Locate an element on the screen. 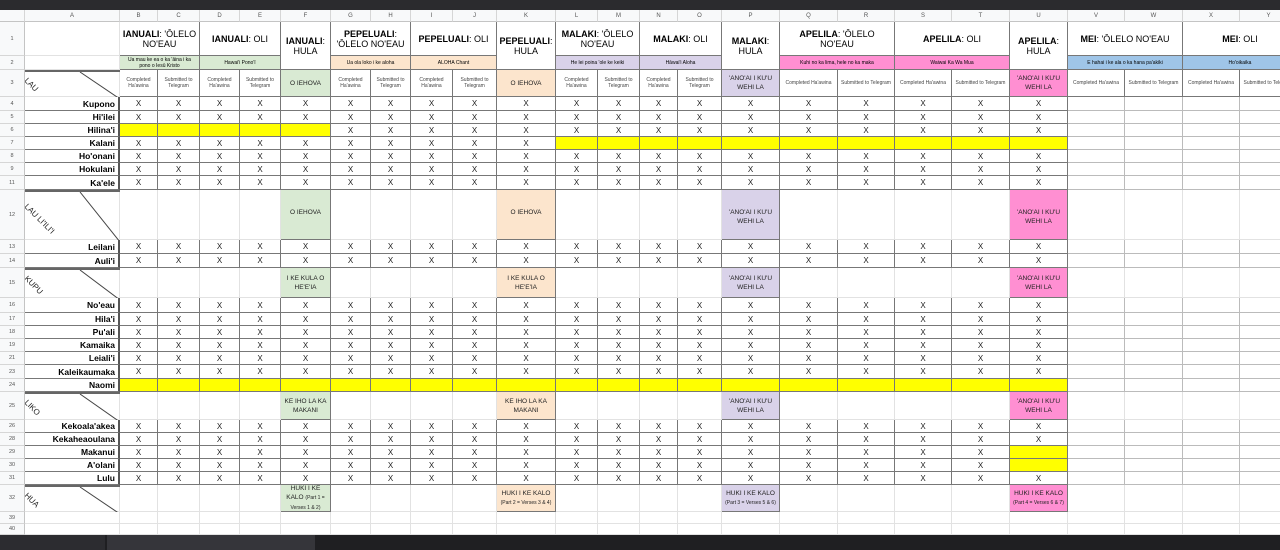  cell-d is located at coordinates (220, 385).